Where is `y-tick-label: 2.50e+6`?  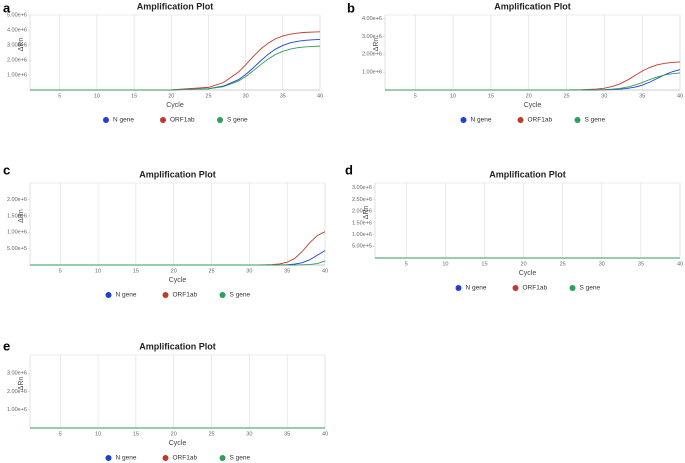
y-tick-label: 2.50e+6 is located at coordinates (362, 200).